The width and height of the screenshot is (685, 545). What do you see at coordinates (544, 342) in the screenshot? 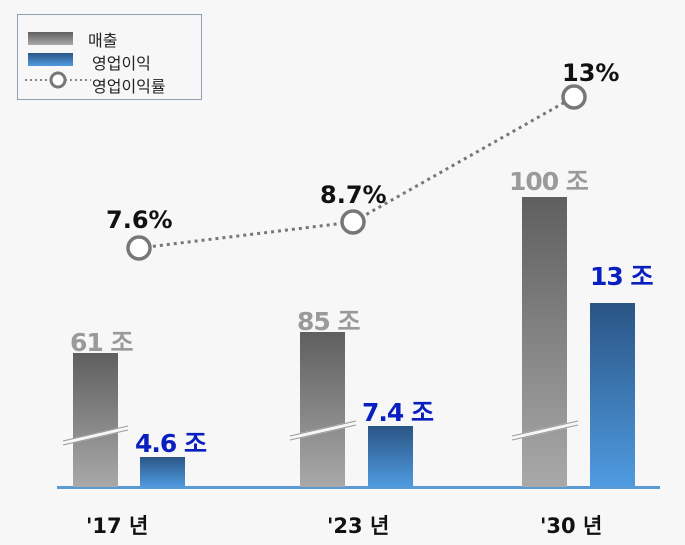
I see `bar-revenue-2030` at bounding box center [544, 342].